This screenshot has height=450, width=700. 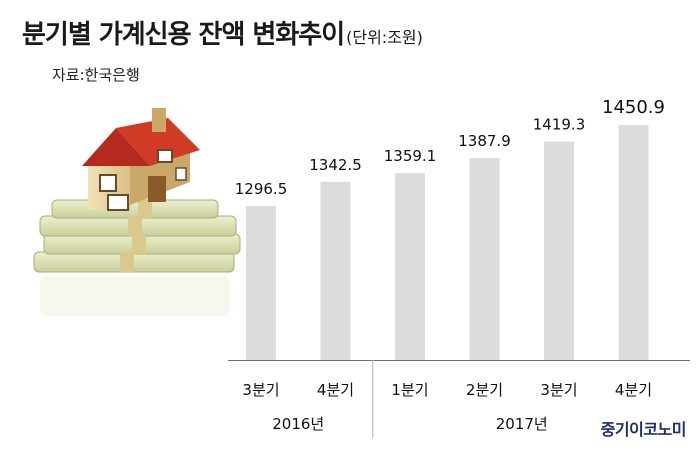 I want to click on category-tick-label: 1분기, so click(x=409, y=390).